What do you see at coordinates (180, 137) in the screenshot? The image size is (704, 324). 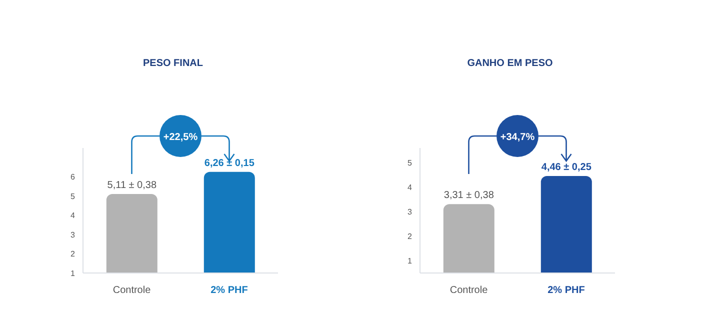 I see `text: +22,5%` at bounding box center [180, 137].